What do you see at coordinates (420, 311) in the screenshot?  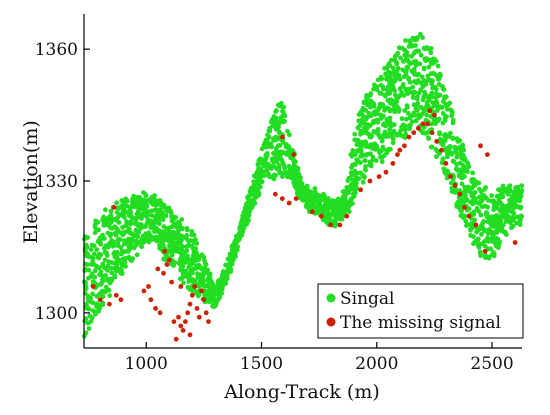 I see `legend-box` at bounding box center [420, 311].